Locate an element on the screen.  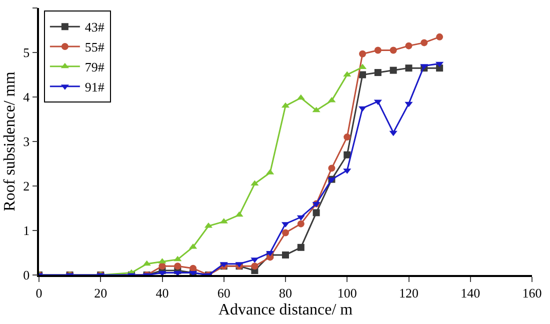
x-tick-label: 160 is located at coordinates (532, 292).